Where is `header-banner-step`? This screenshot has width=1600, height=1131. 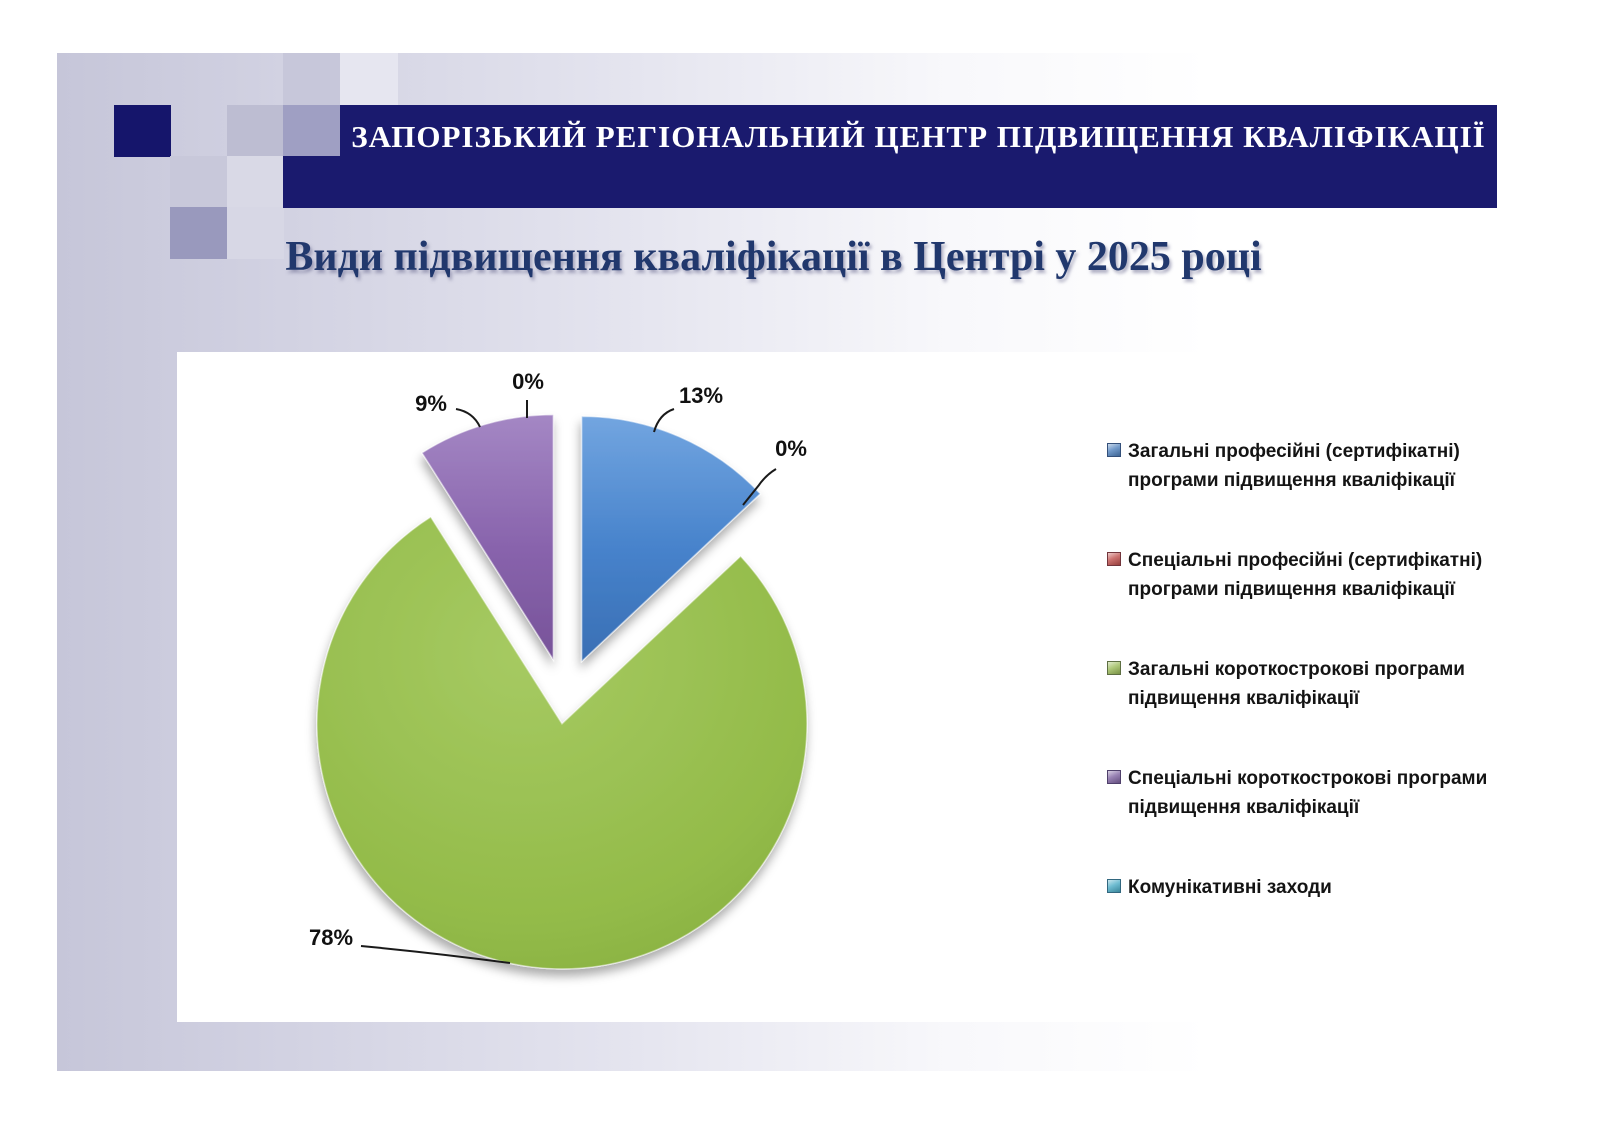 header-banner-step is located at coordinates (312, 182).